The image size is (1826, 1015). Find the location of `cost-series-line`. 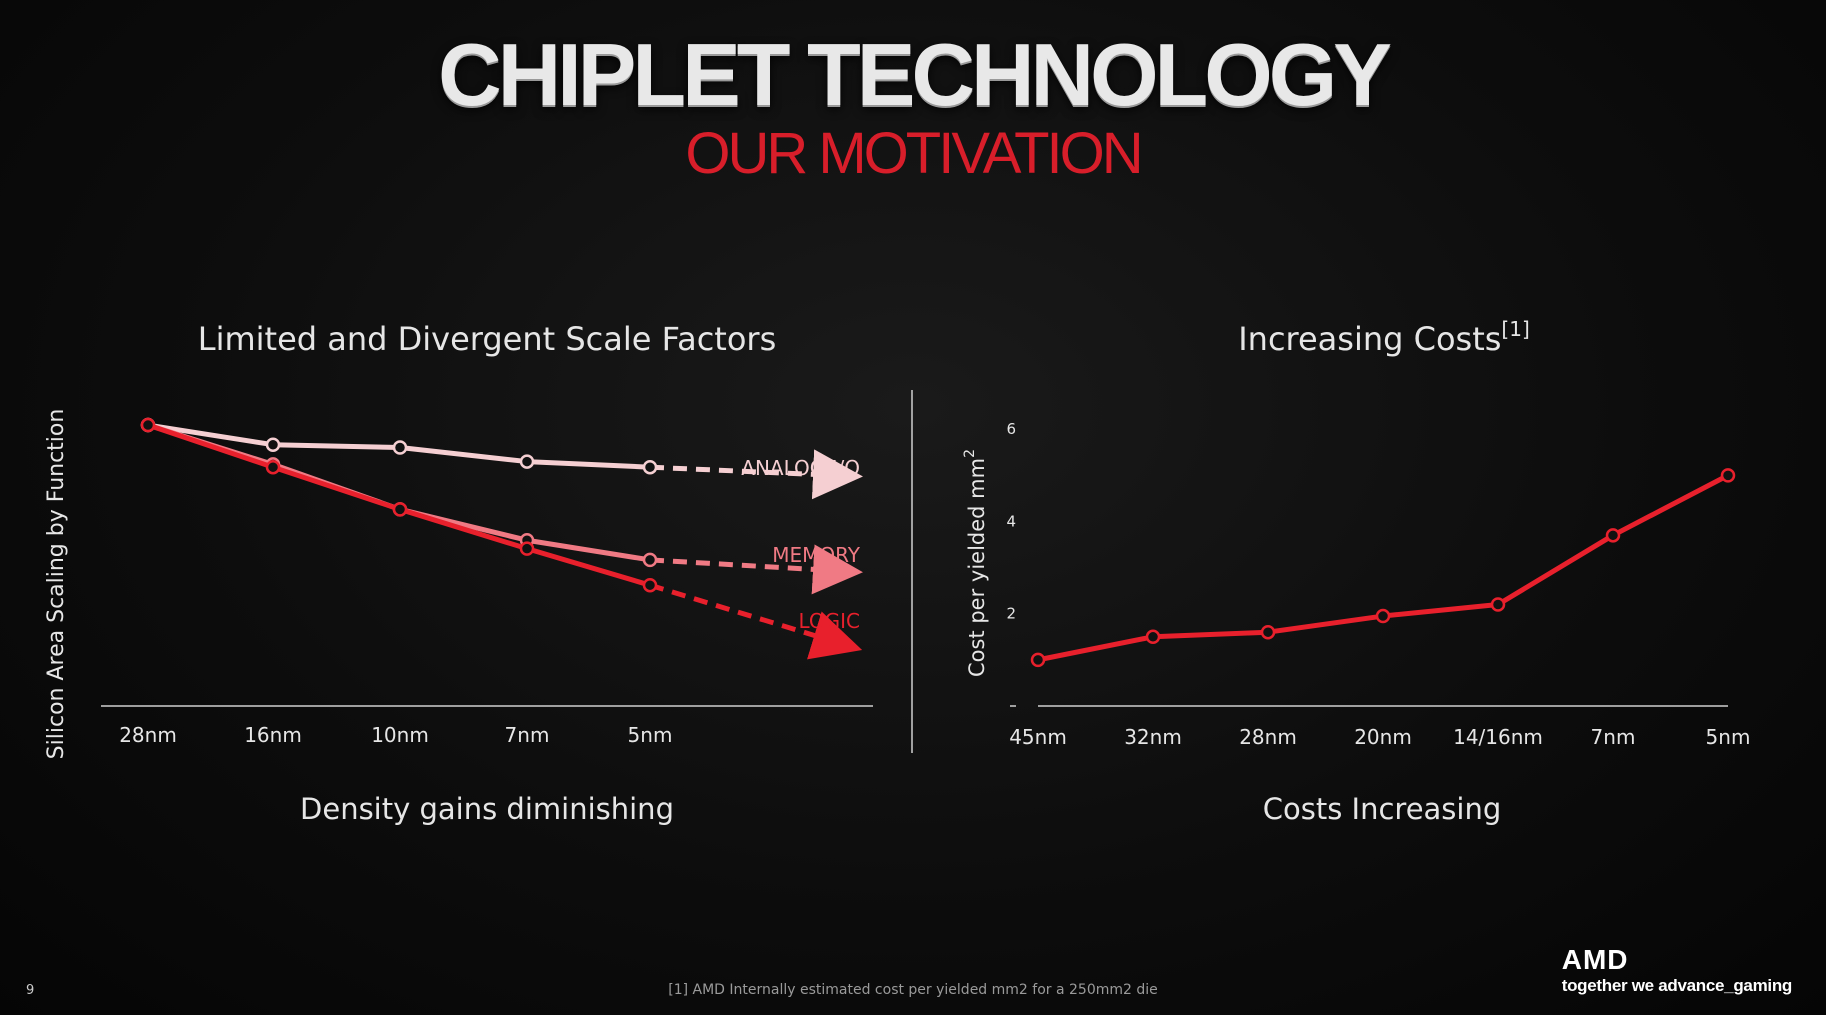

cost-series-line is located at coordinates (1383, 568).